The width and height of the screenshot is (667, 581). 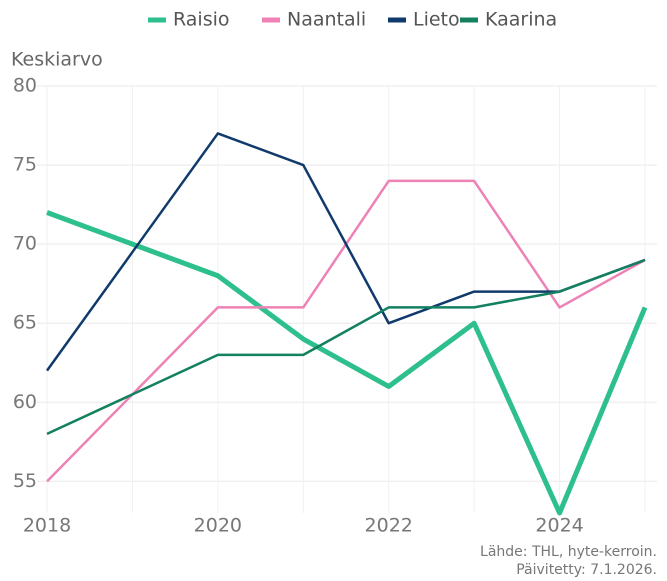 What do you see at coordinates (436, 20) in the screenshot?
I see `legend-label: Lieto` at bounding box center [436, 20].